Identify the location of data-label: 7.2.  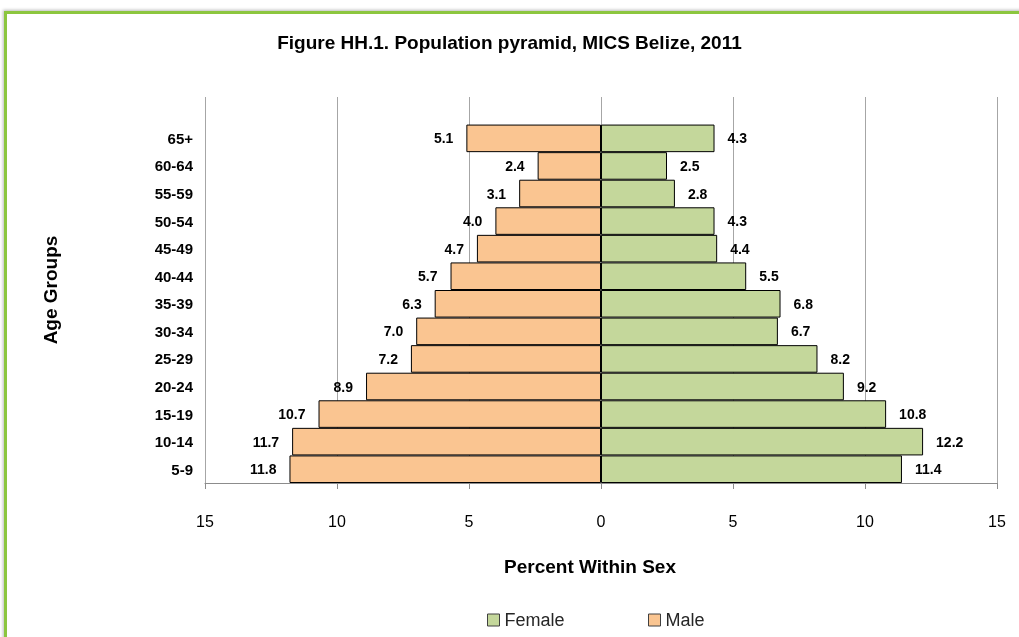
(388, 358).